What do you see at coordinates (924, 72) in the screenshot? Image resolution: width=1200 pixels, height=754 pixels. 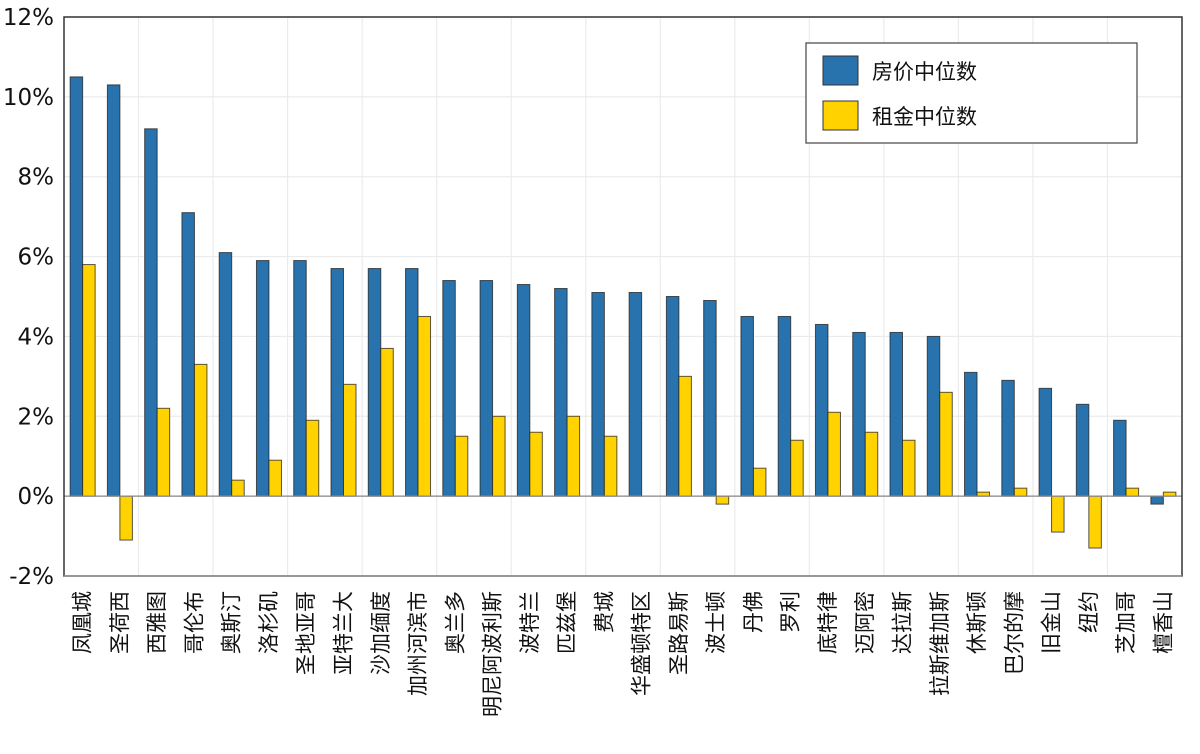 I see `legend-label-house-price: 房价中位数` at bounding box center [924, 72].